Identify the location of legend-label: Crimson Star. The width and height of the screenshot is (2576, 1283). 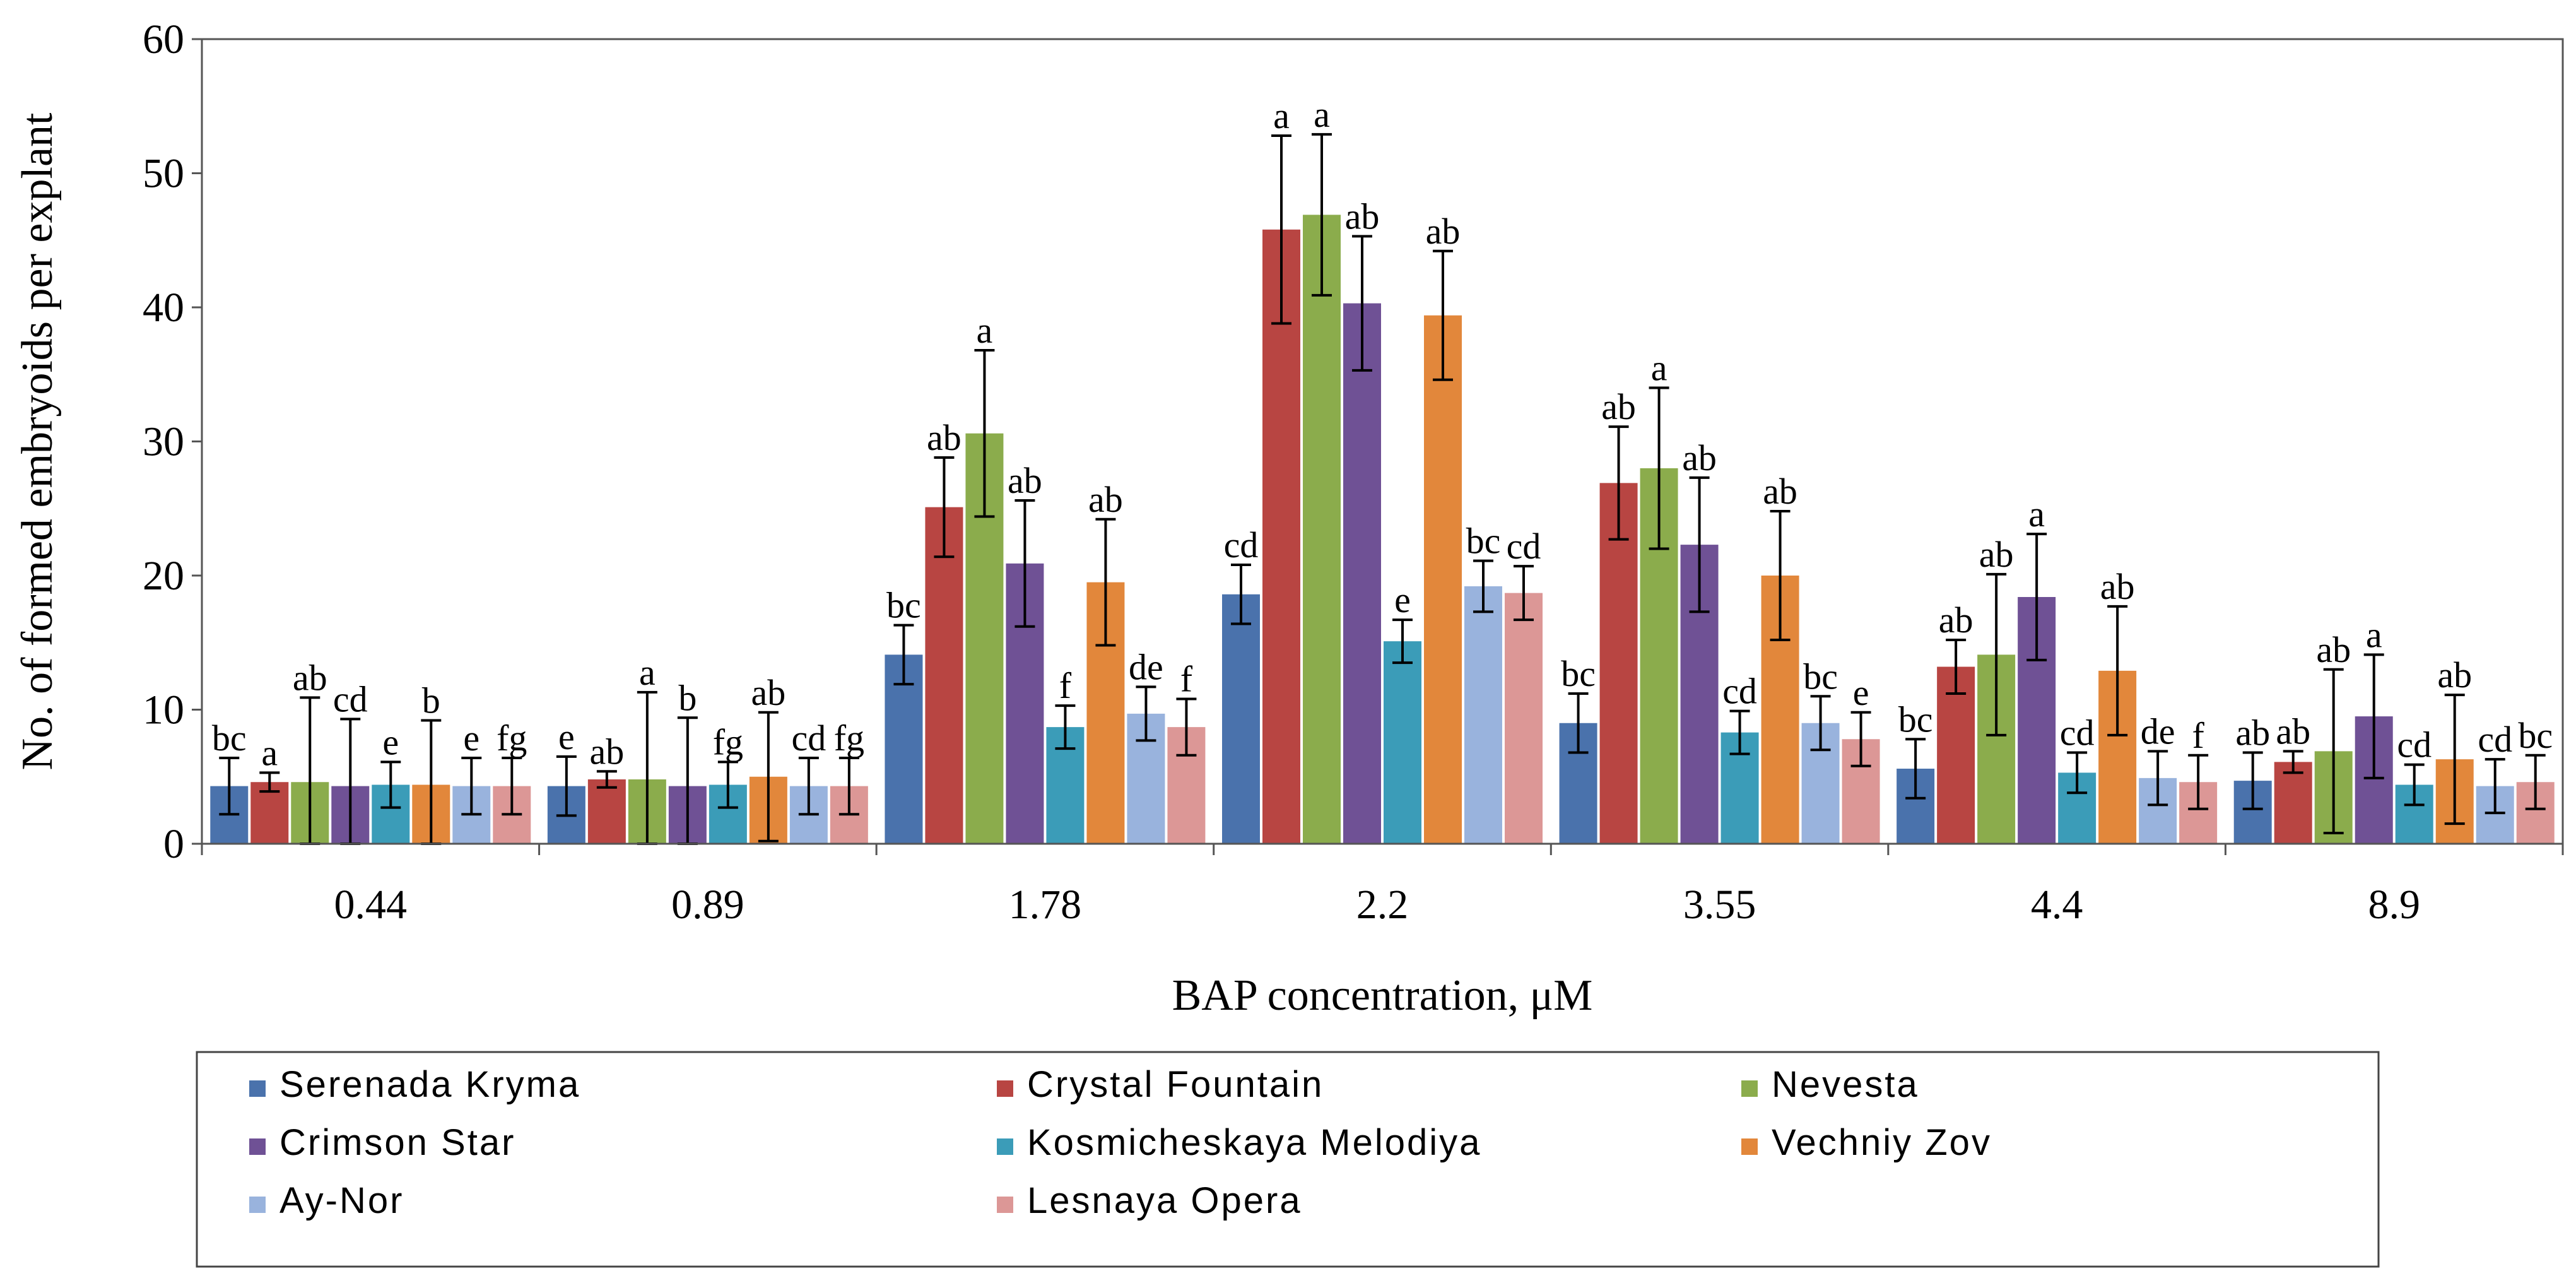
(397, 1142).